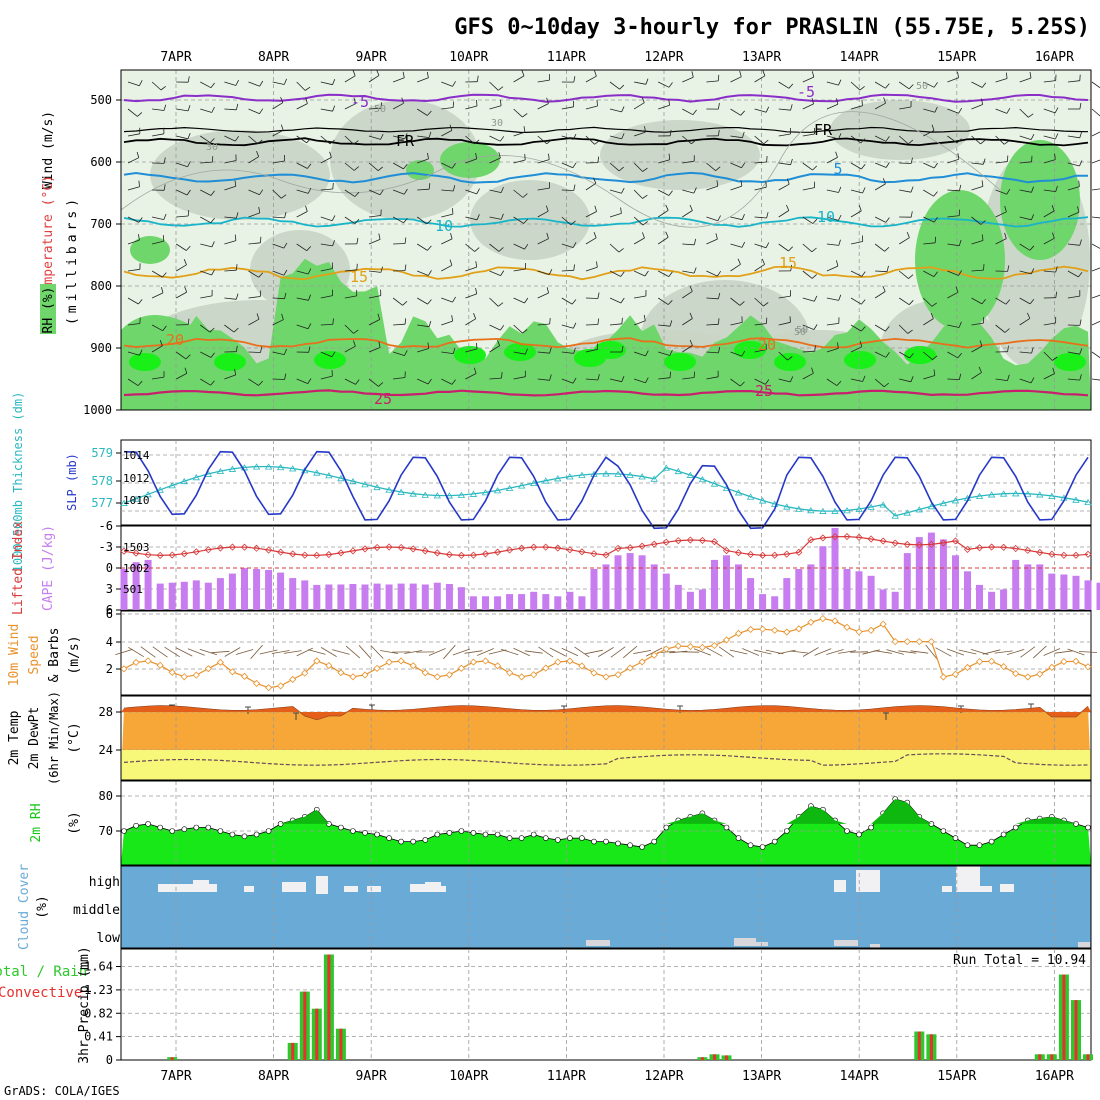  What do you see at coordinates (48, 310) in the screenshot?
I see `ylabel-rh: RH (%)` at bounding box center [48, 310].